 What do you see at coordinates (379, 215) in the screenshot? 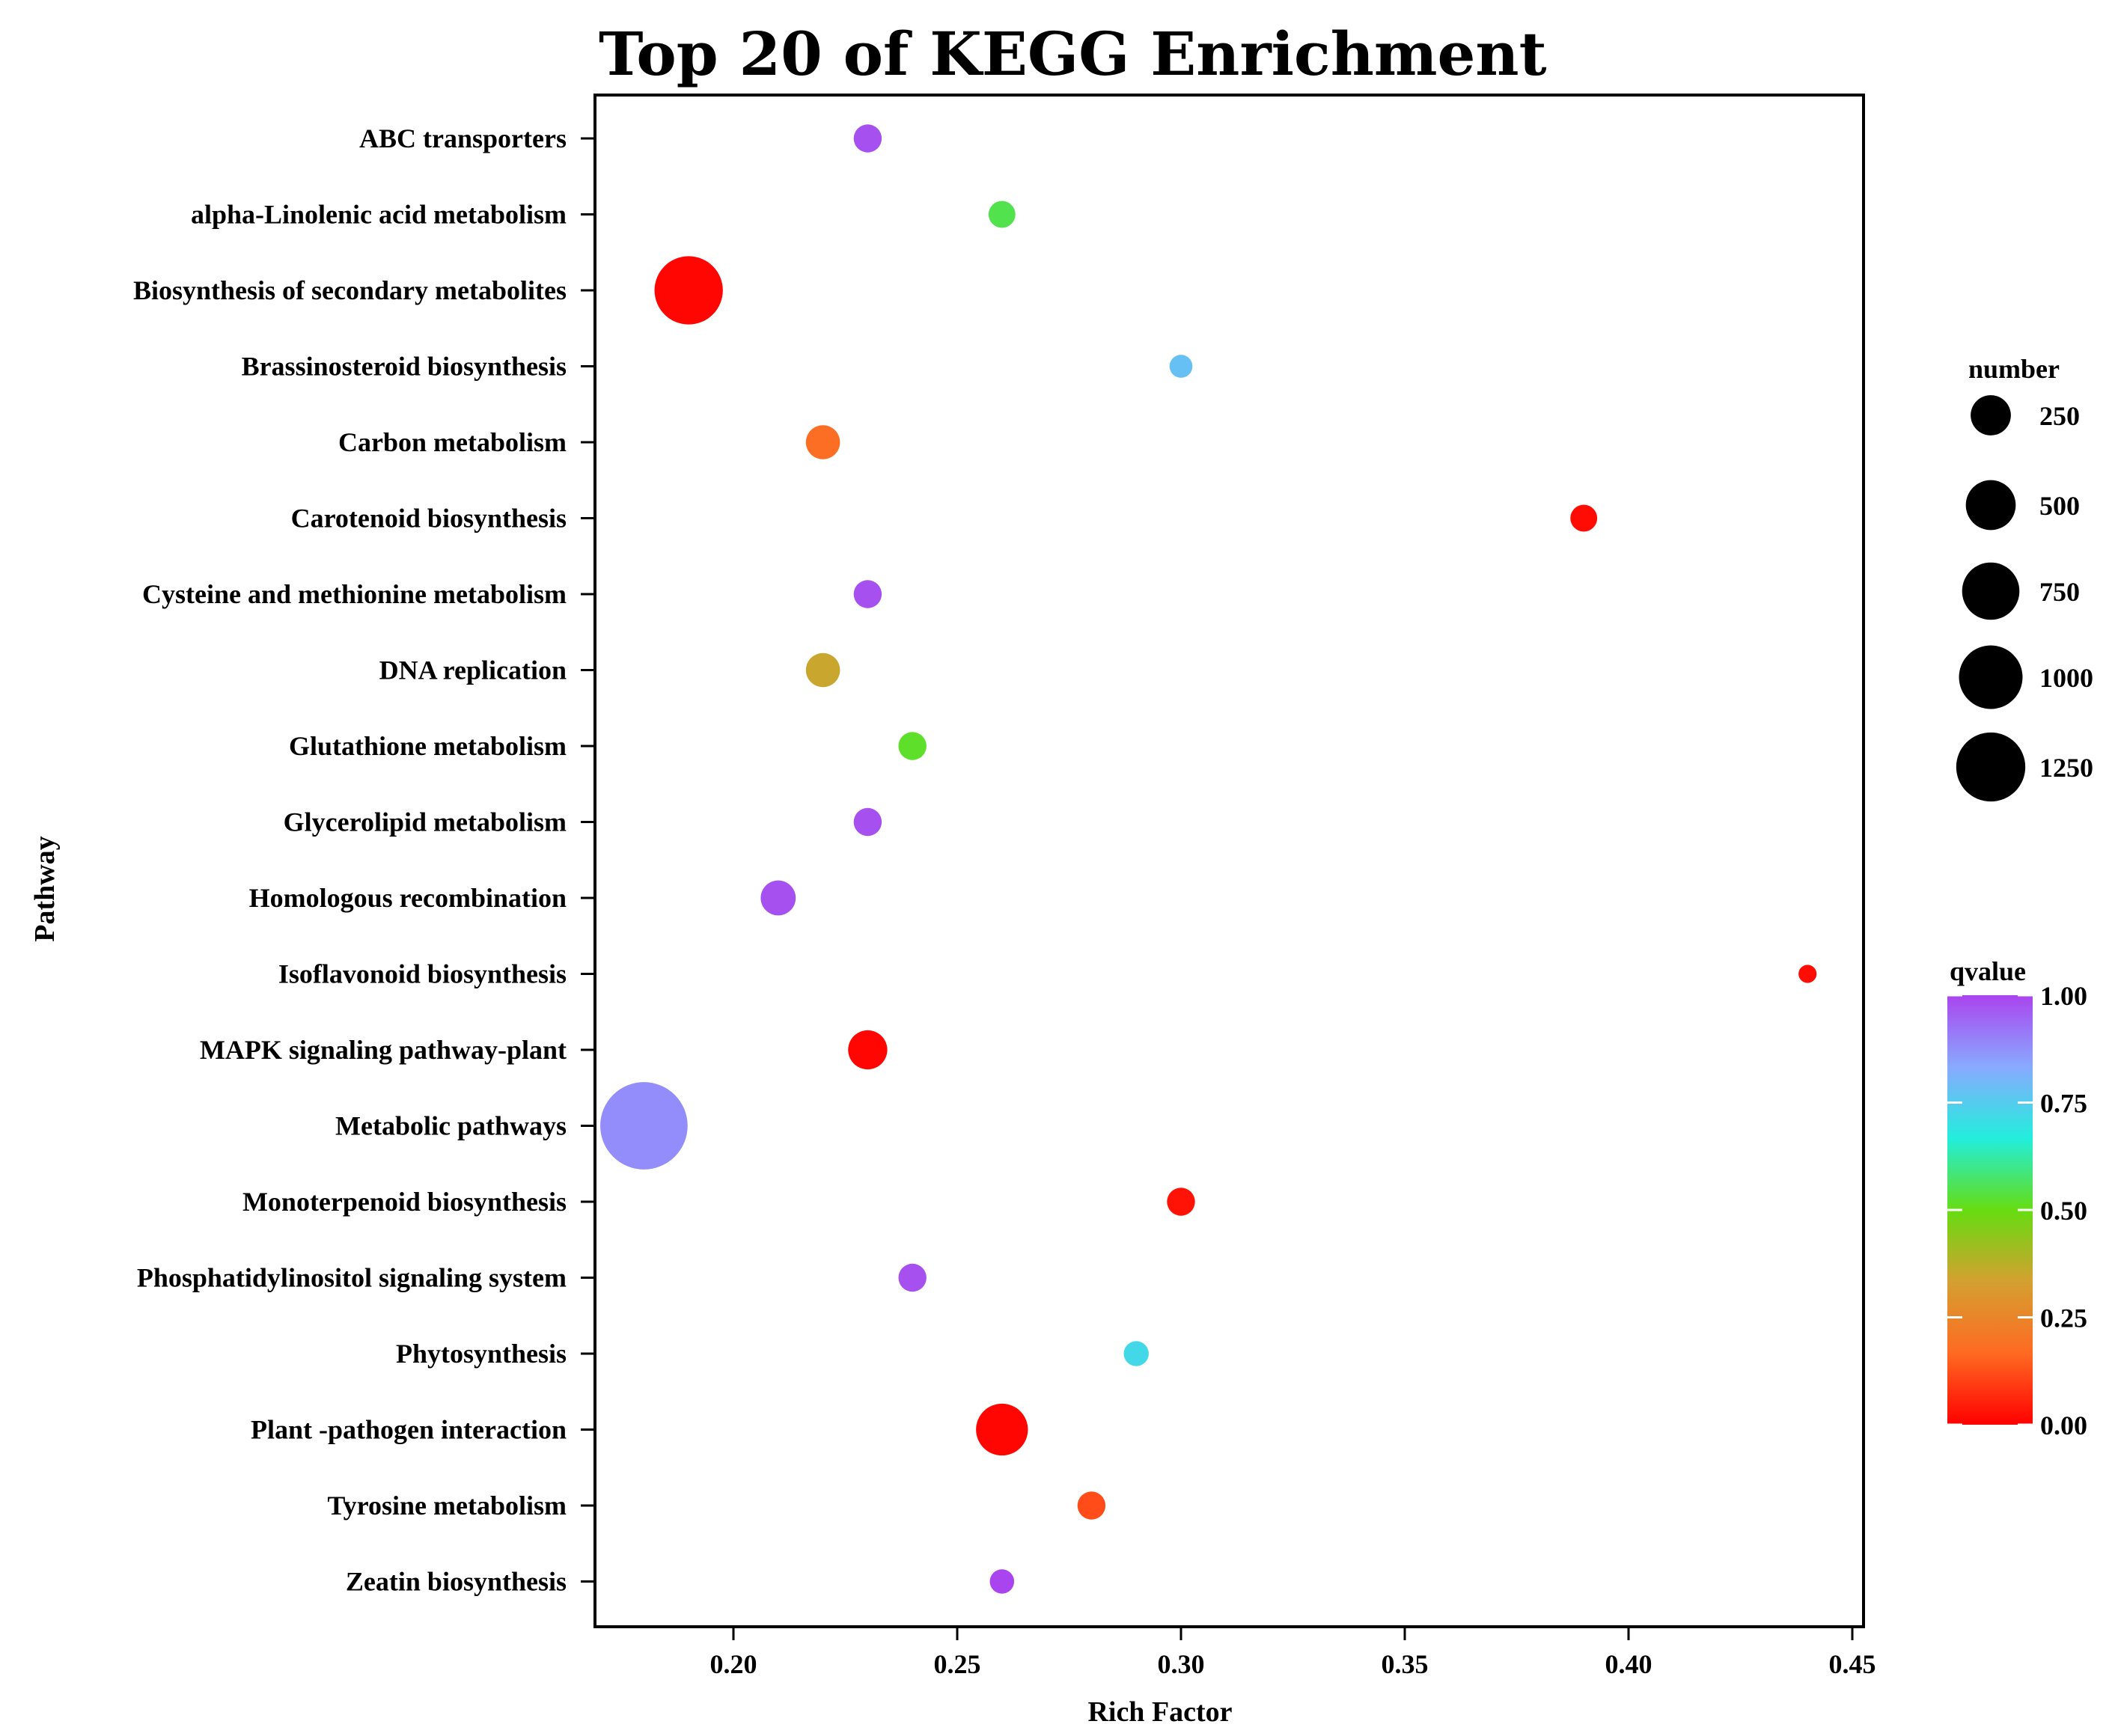
I see `y-tick-label: alpha-Linolenic acid metabolism` at bounding box center [379, 215].